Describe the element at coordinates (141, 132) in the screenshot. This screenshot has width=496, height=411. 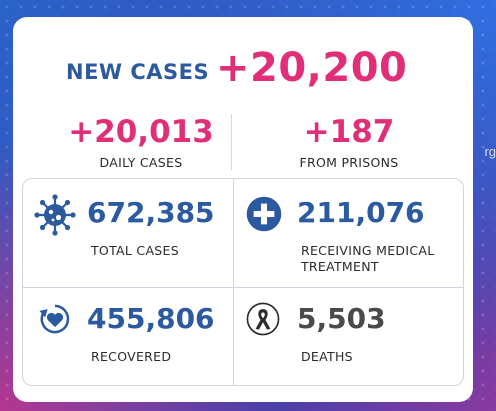
I see `daily-cases-value: +20,013` at that location.